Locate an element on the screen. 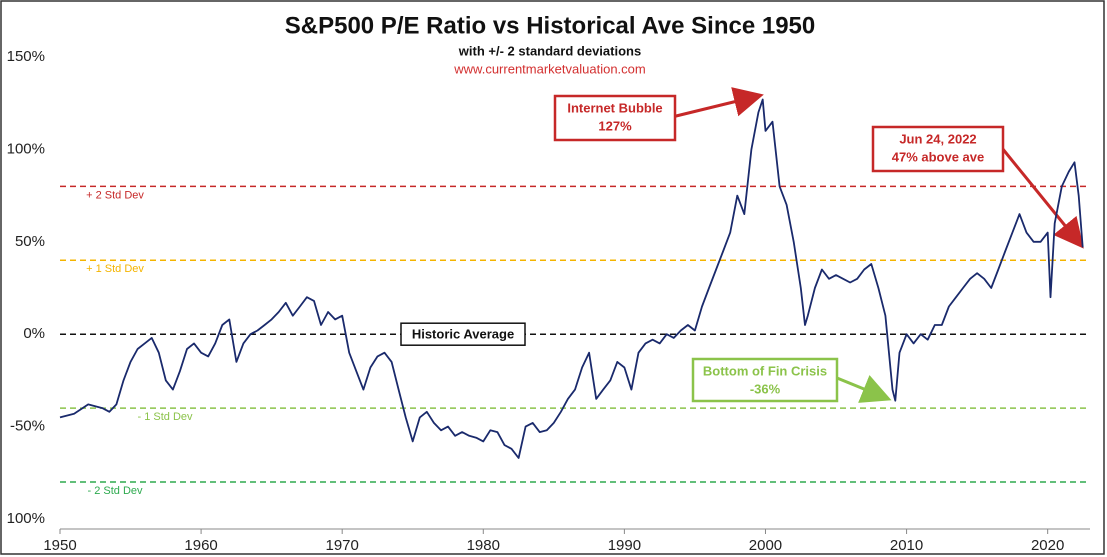  y-tick-label: -50% is located at coordinates (27, 426).